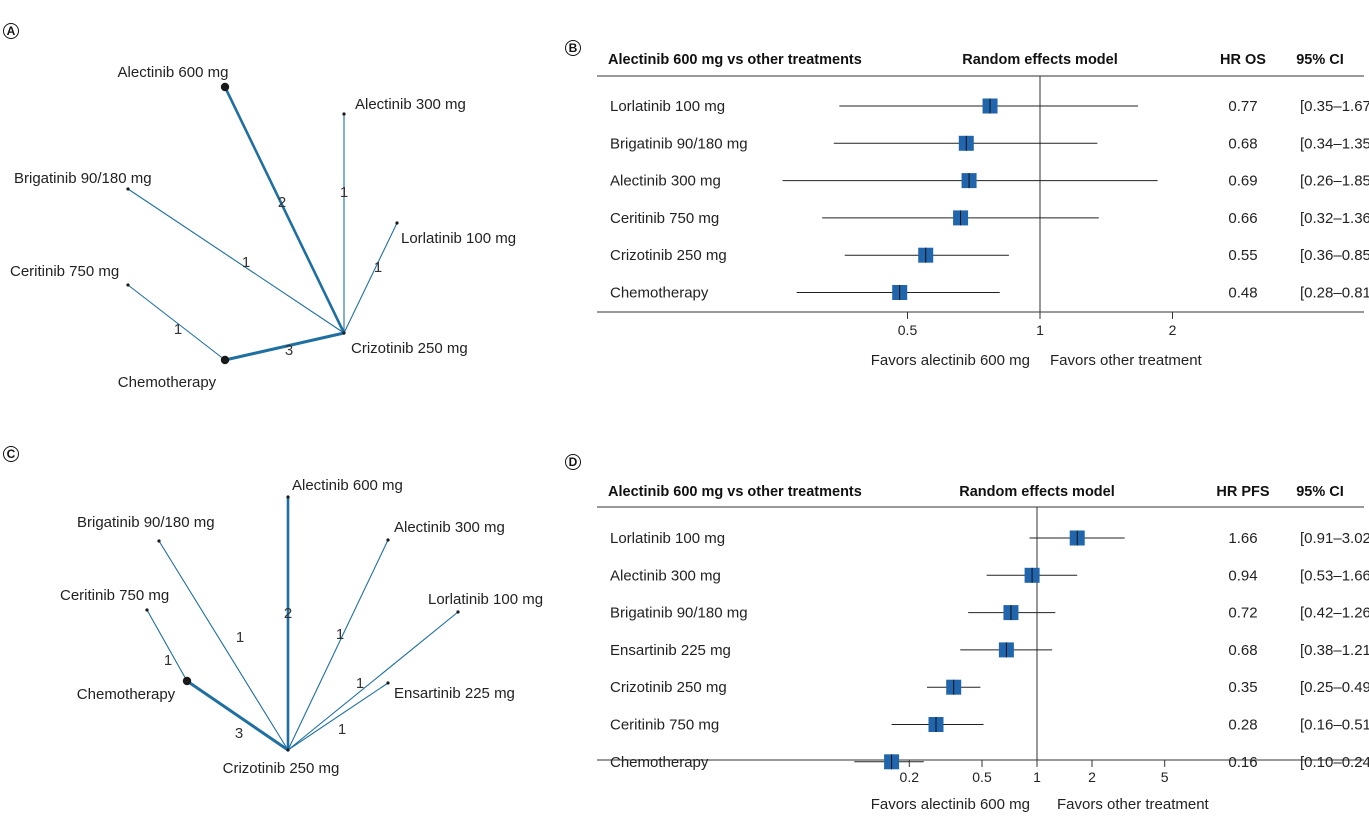 The width and height of the screenshot is (1369, 837). Describe the element at coordinates (1242, 762) in the screenshot. I see `forest-hr-value: 0.16` at that location.